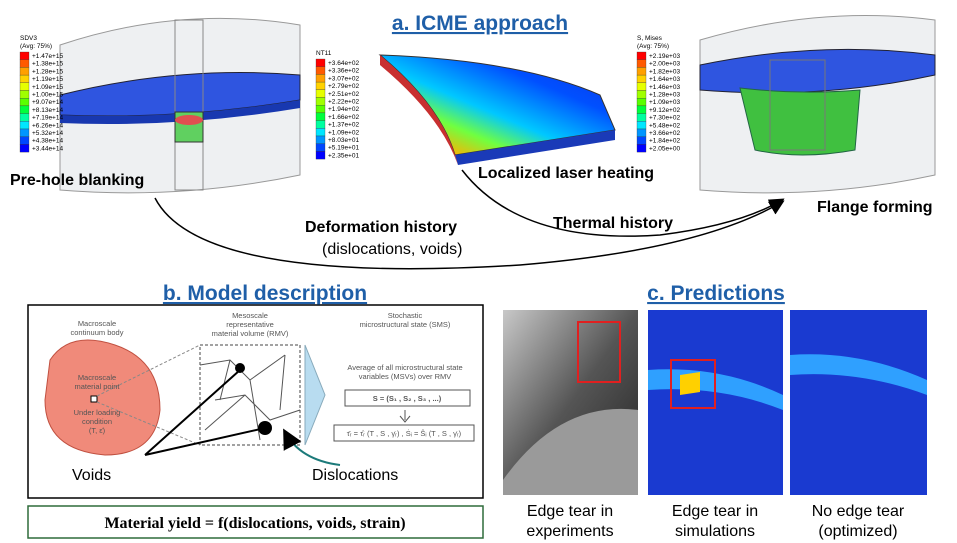  Describe the element at coordinates (250, 333) in the screenshot. I see `label: material volume (RMV)` at that location.